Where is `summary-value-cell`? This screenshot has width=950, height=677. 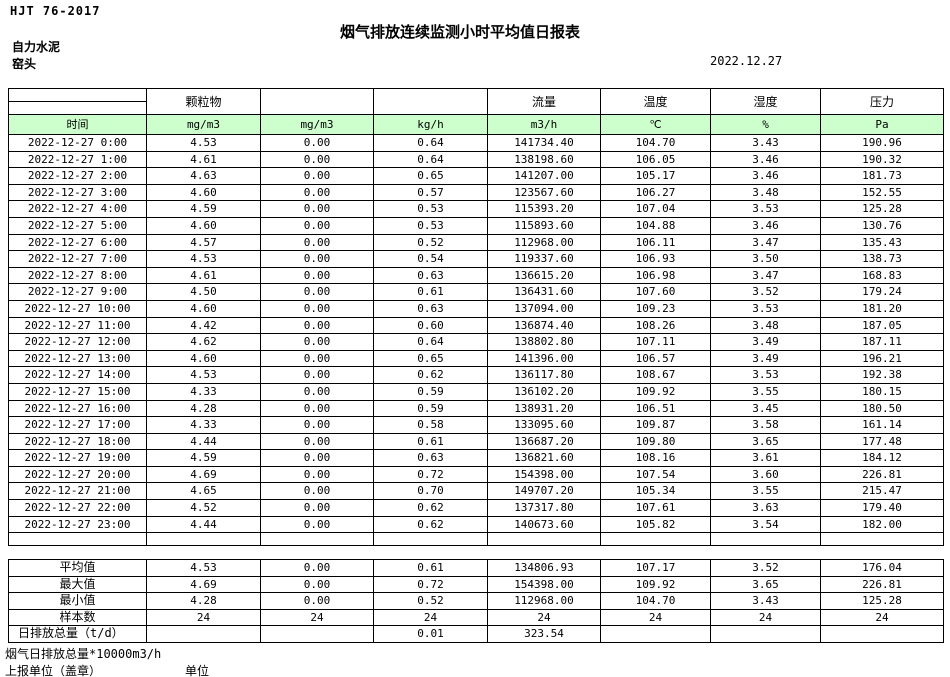 summary-value-cell is located at coordinates (317, 634).